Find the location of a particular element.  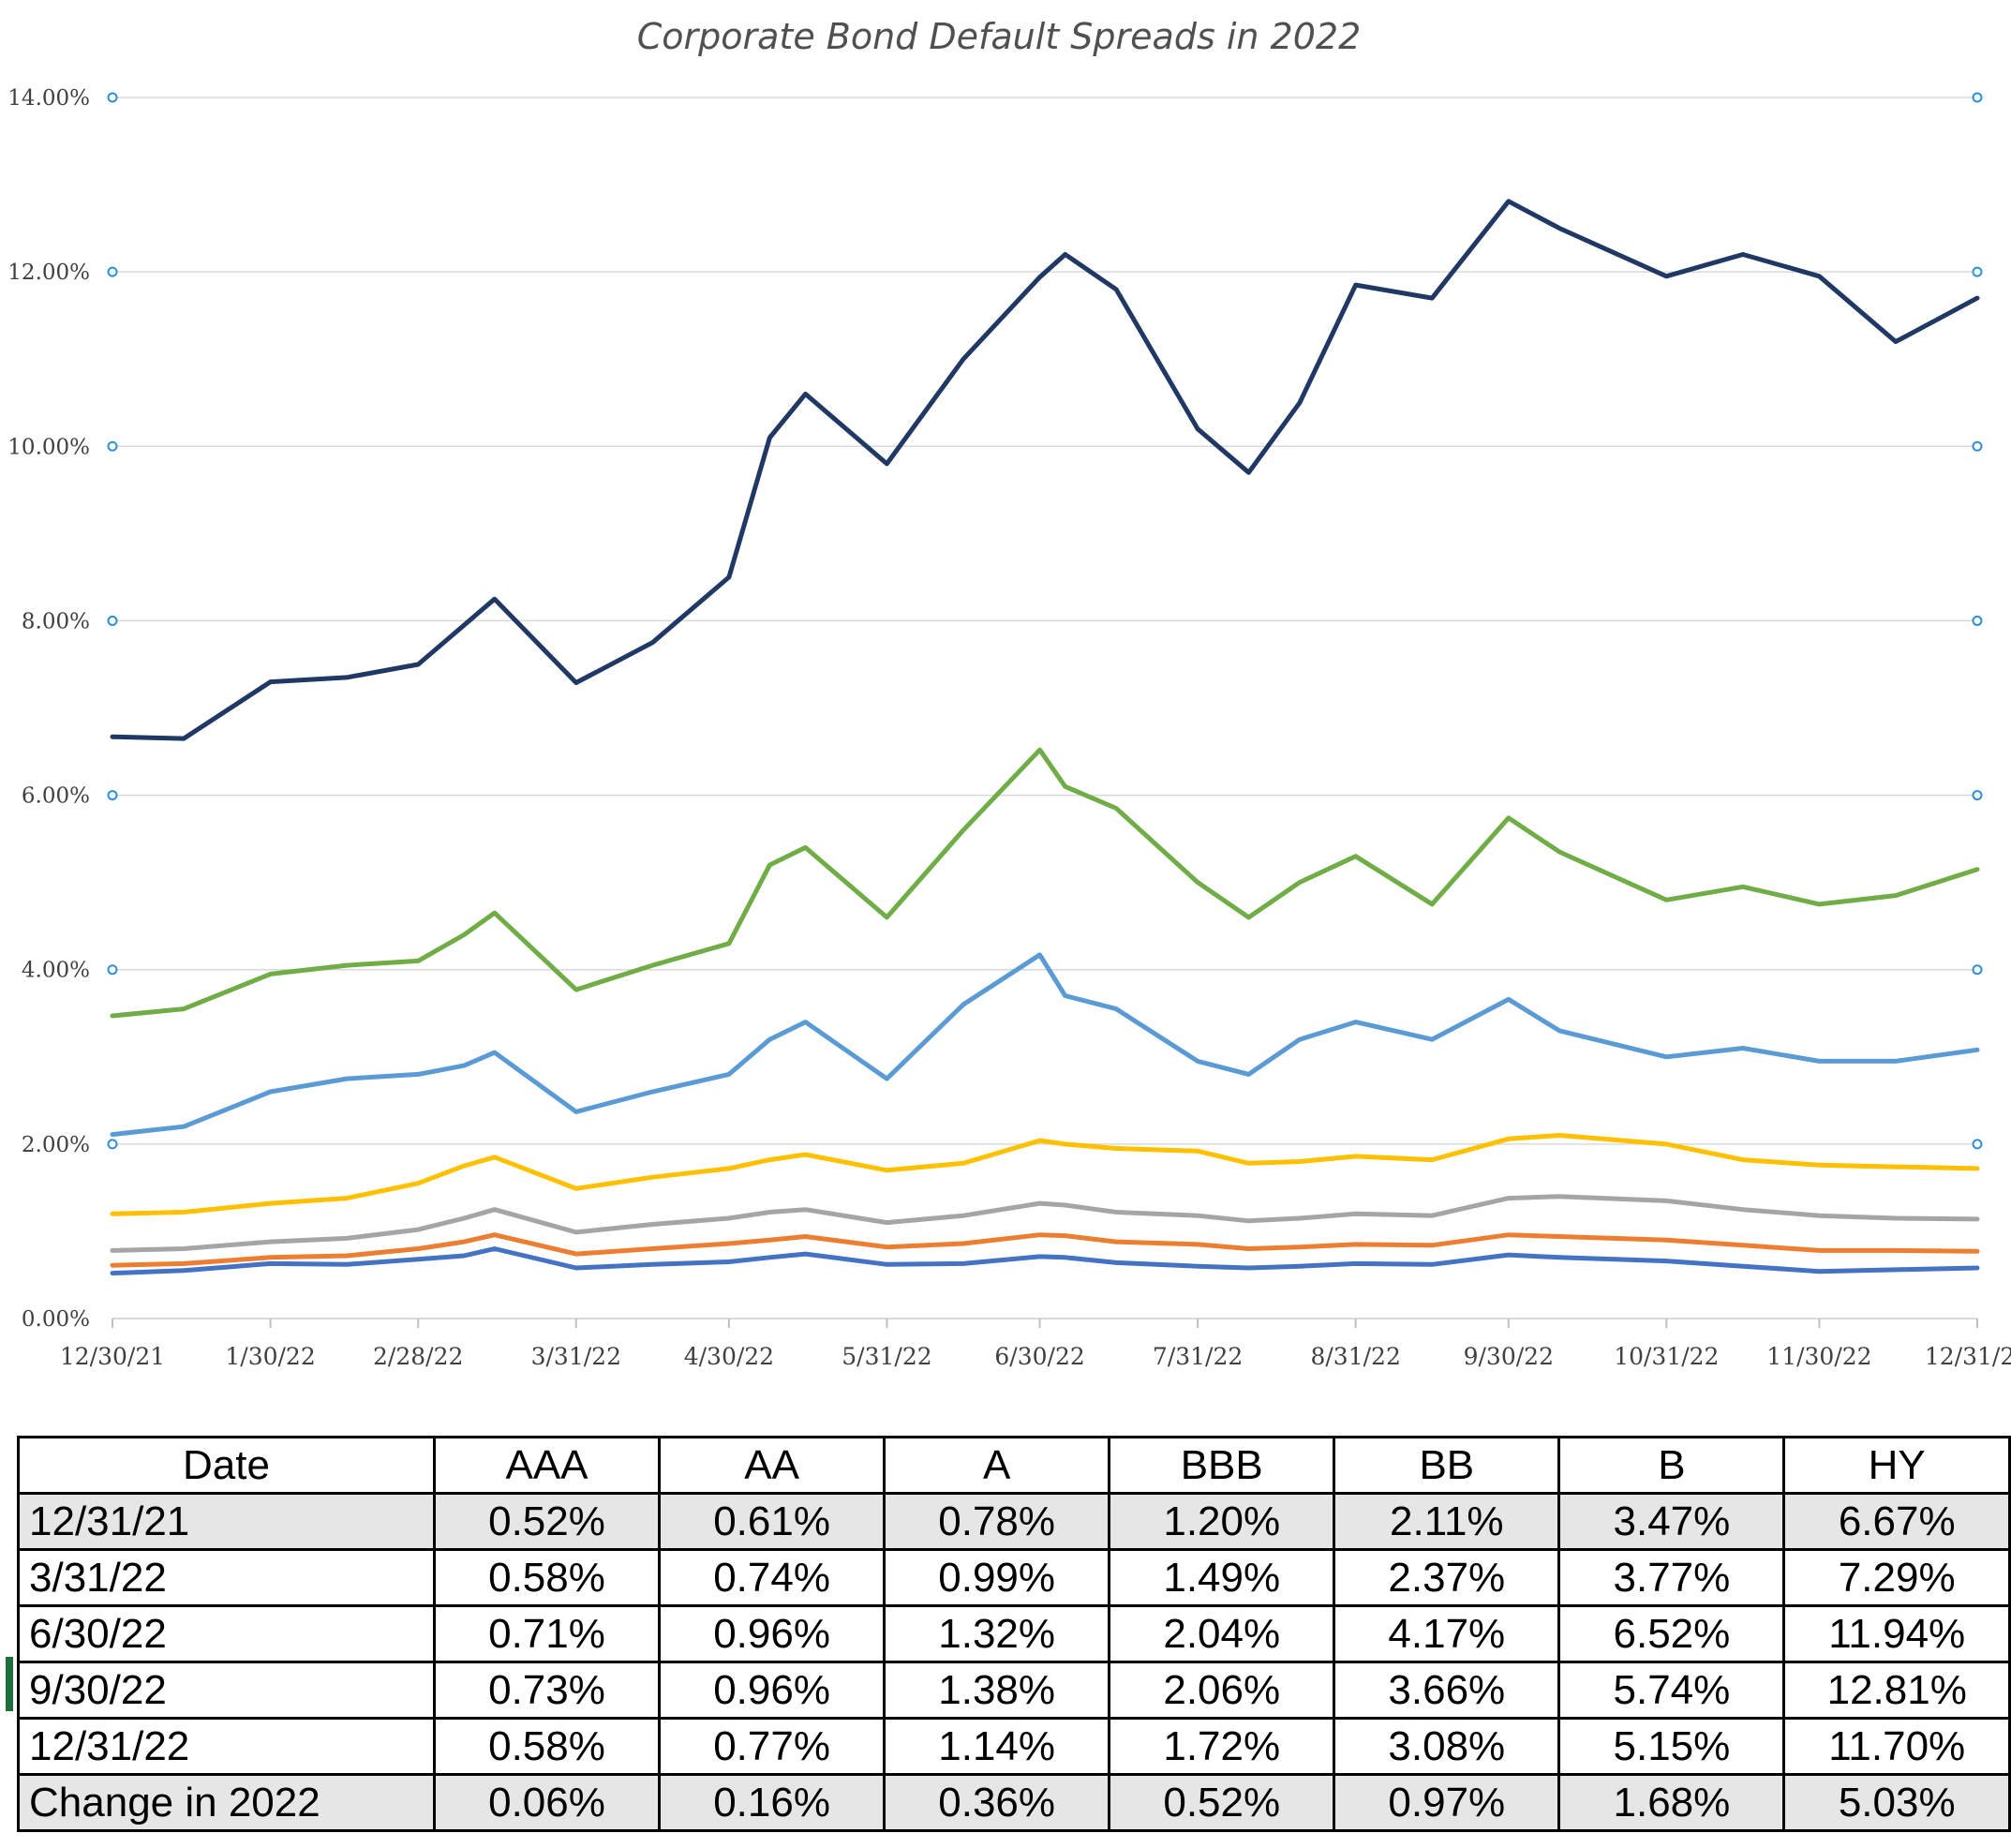

value-cell: 5.15% is located at coordinates (1671, 1746).